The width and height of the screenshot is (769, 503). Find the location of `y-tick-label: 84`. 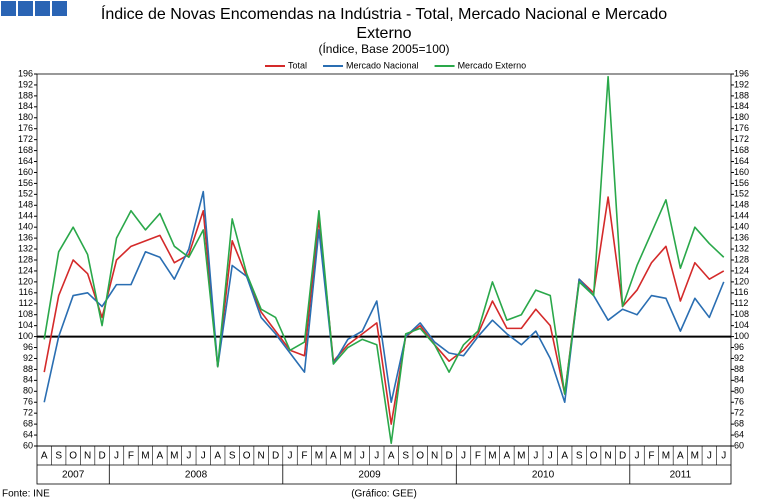

y-tick-label: 84 is located at coordinates (28, 380).